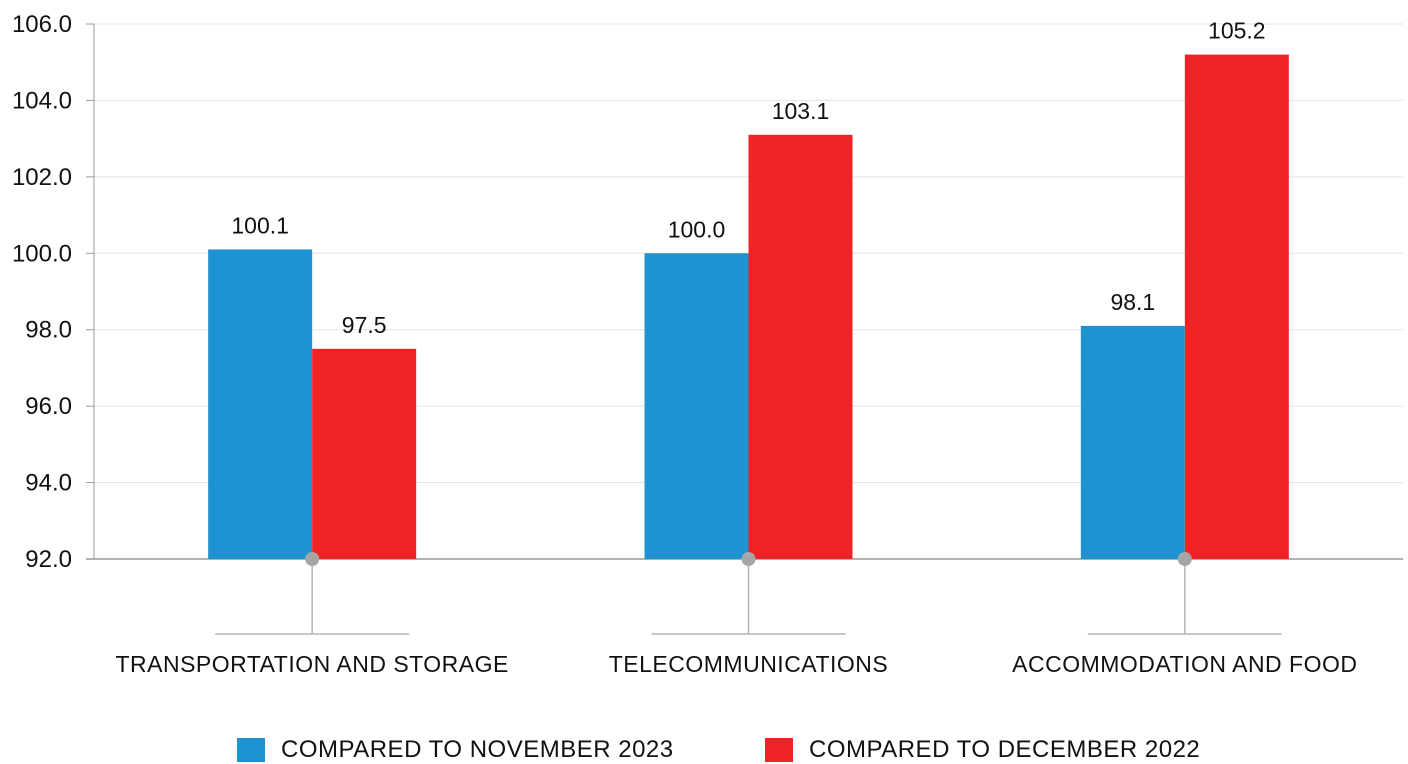  What do you see at coordinates (801, 111) in the screenshot?
I see `data-label: 103.1` at bounding box center [801, 111].